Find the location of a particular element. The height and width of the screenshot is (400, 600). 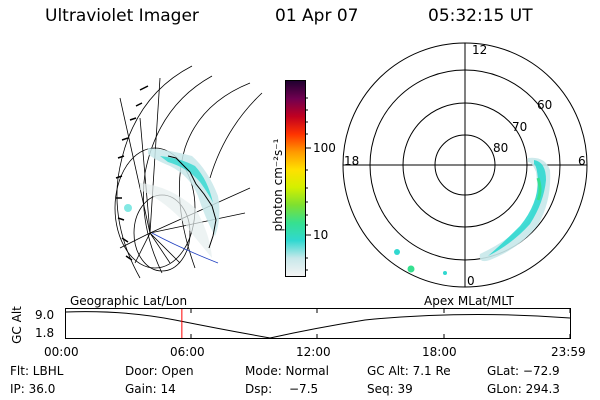

altitude-plot-frame is located at coordinates (318, 323).